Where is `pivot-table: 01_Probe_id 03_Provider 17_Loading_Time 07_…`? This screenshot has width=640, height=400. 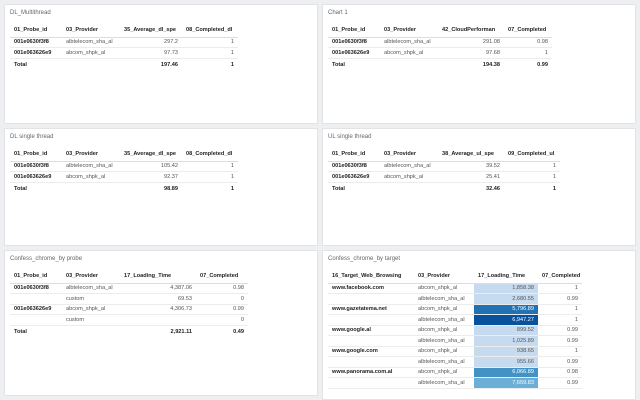 pivot-table: 01_Probe_id 03_Provider 17_Loading_Time 07_… is located at coordinates (129, 304).